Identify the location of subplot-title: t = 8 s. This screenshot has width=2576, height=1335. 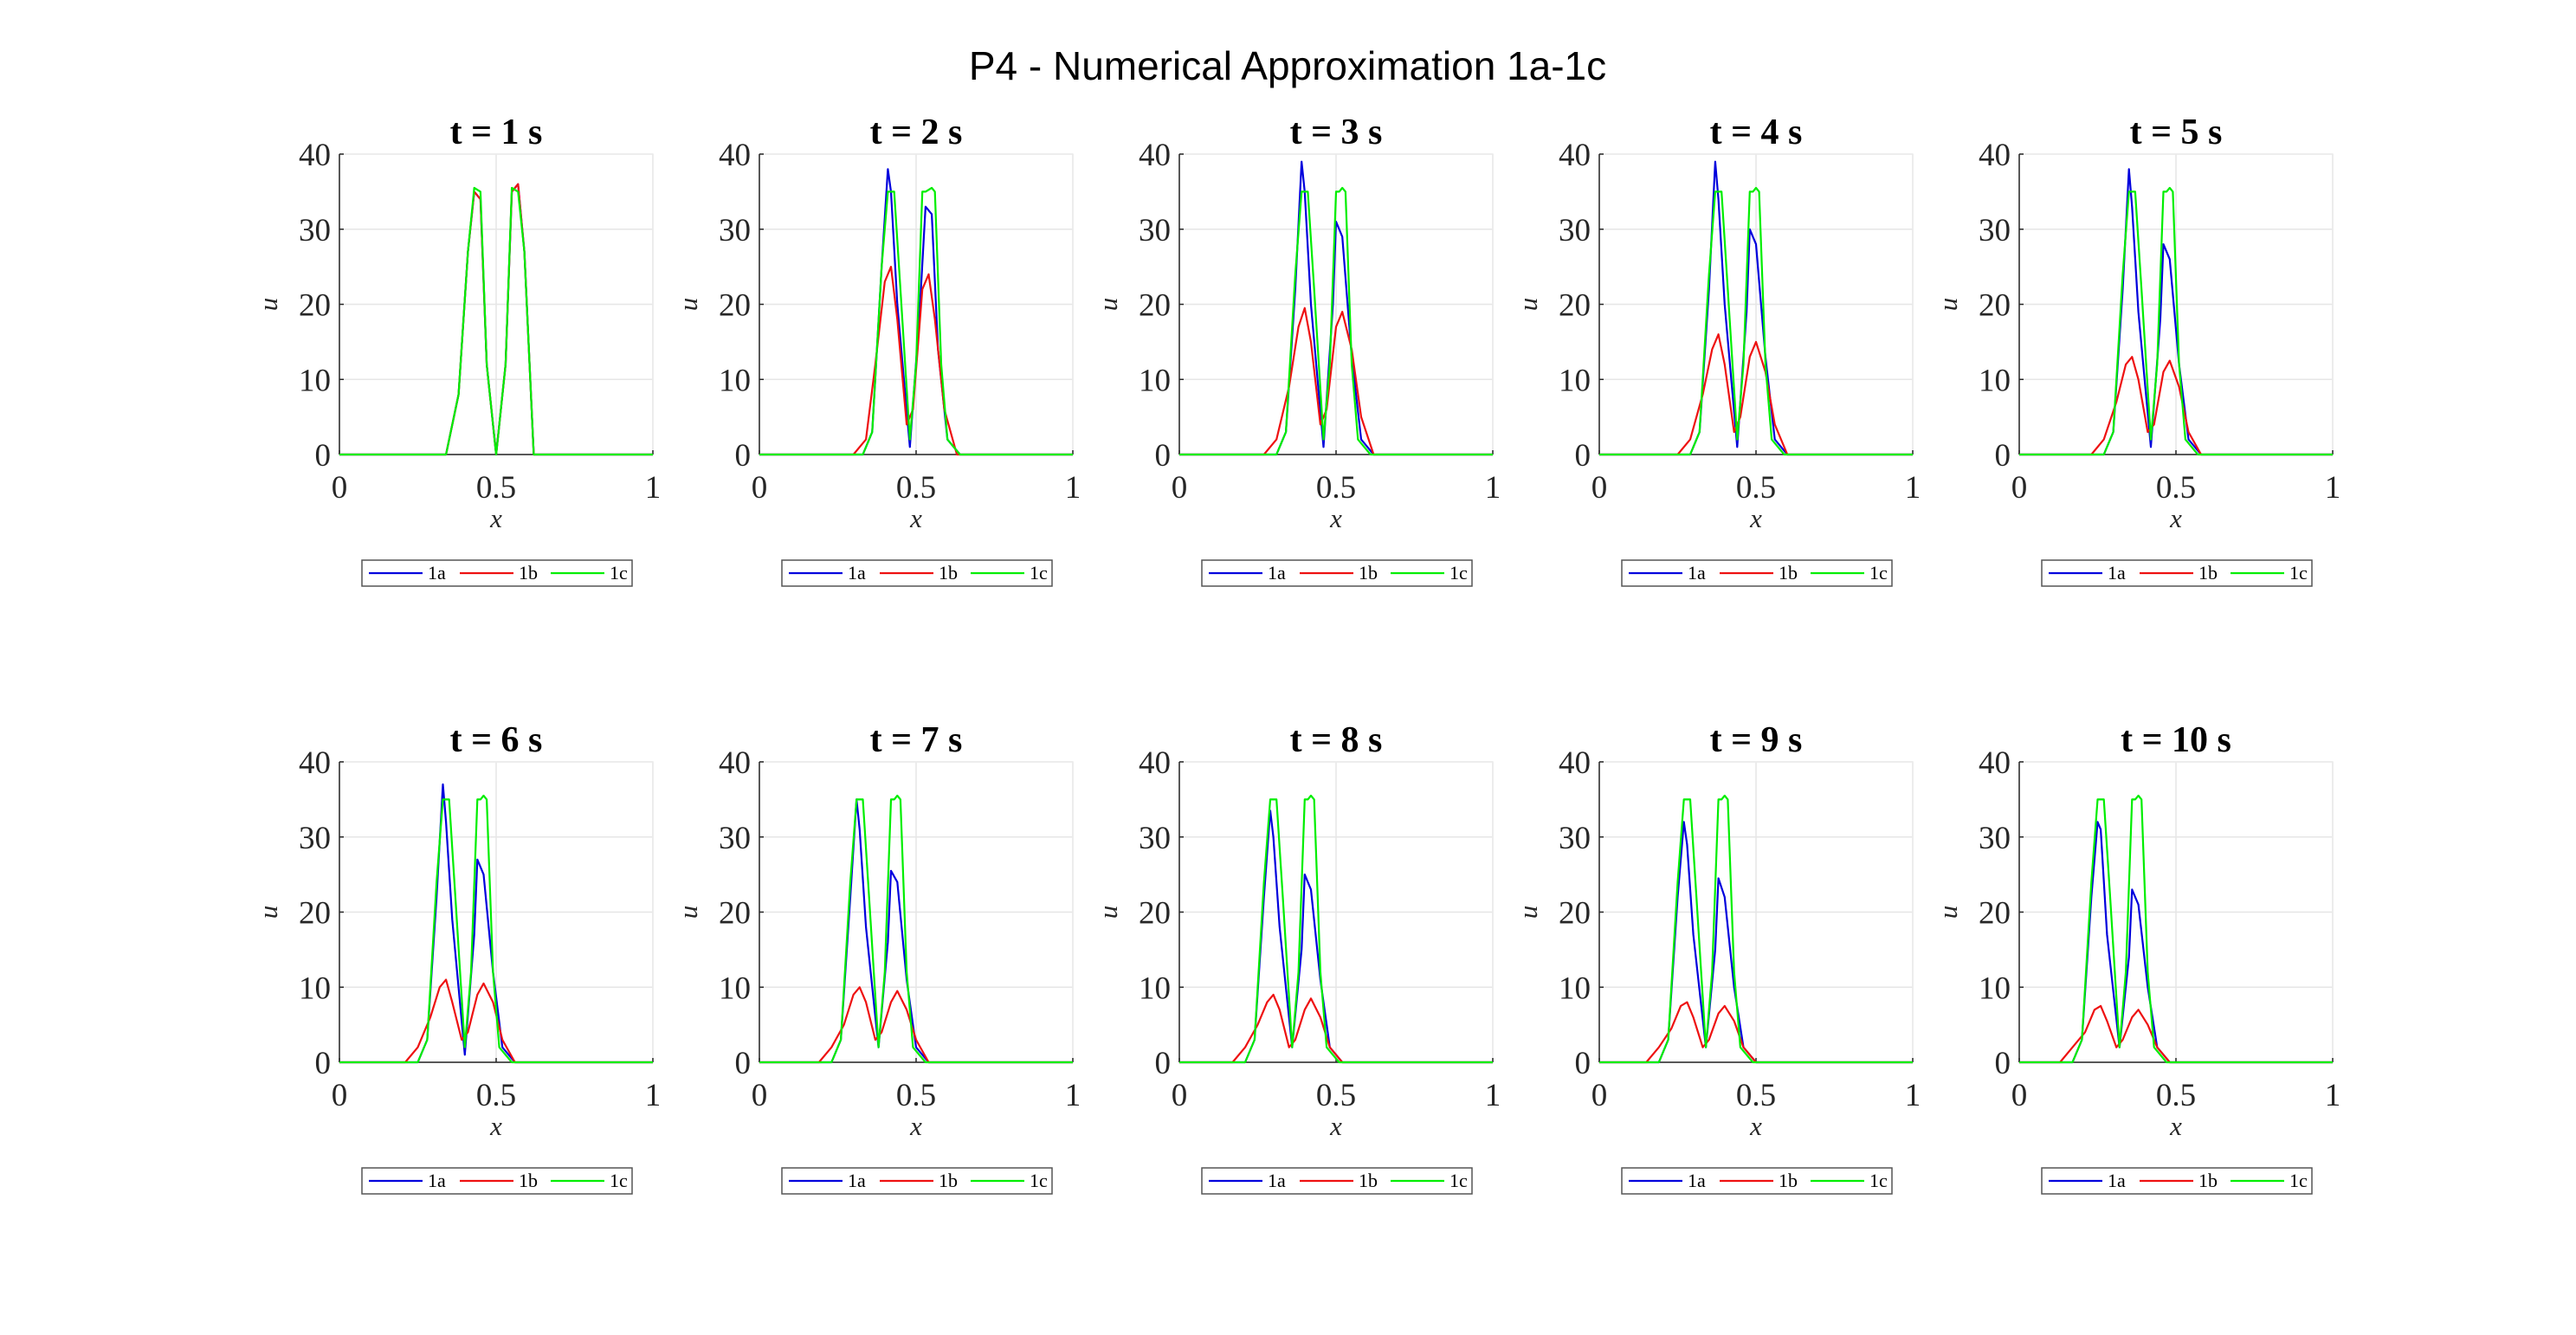
(1336, 740).